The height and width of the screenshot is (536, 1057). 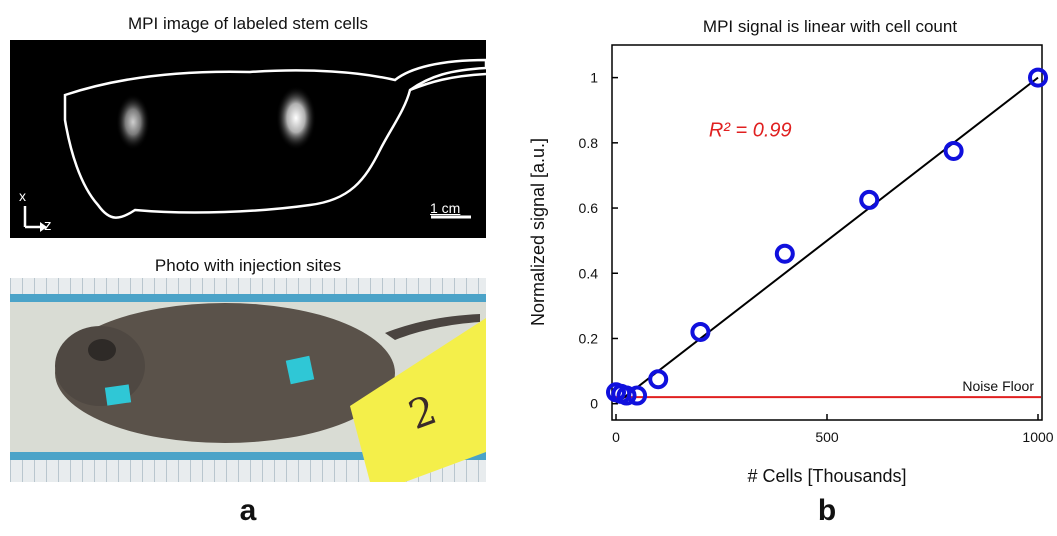 What do you see at coordinates (225, 373) in the screenshot?
I see `mouse-body` at bounding box center [225, 373].